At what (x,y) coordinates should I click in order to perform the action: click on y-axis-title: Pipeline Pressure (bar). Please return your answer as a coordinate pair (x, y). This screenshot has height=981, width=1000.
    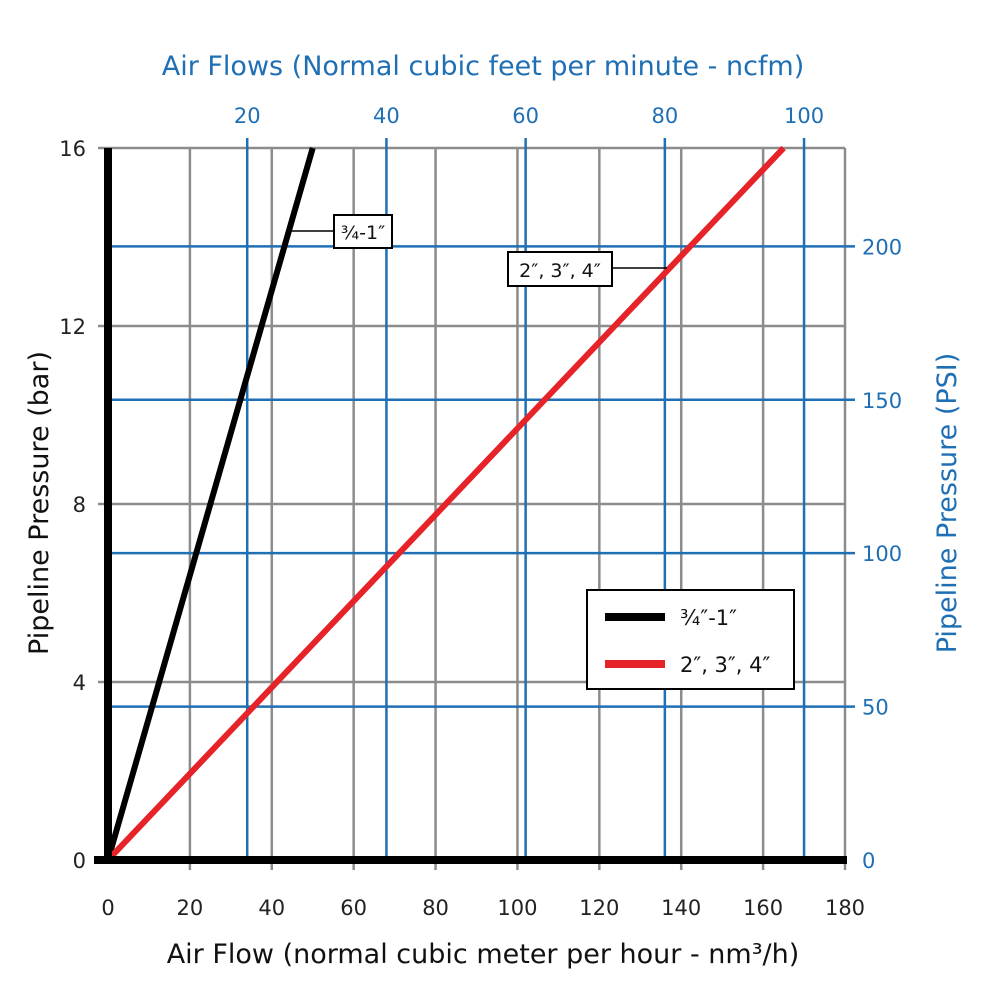
    Looking at the image, I should click on (39, 503).